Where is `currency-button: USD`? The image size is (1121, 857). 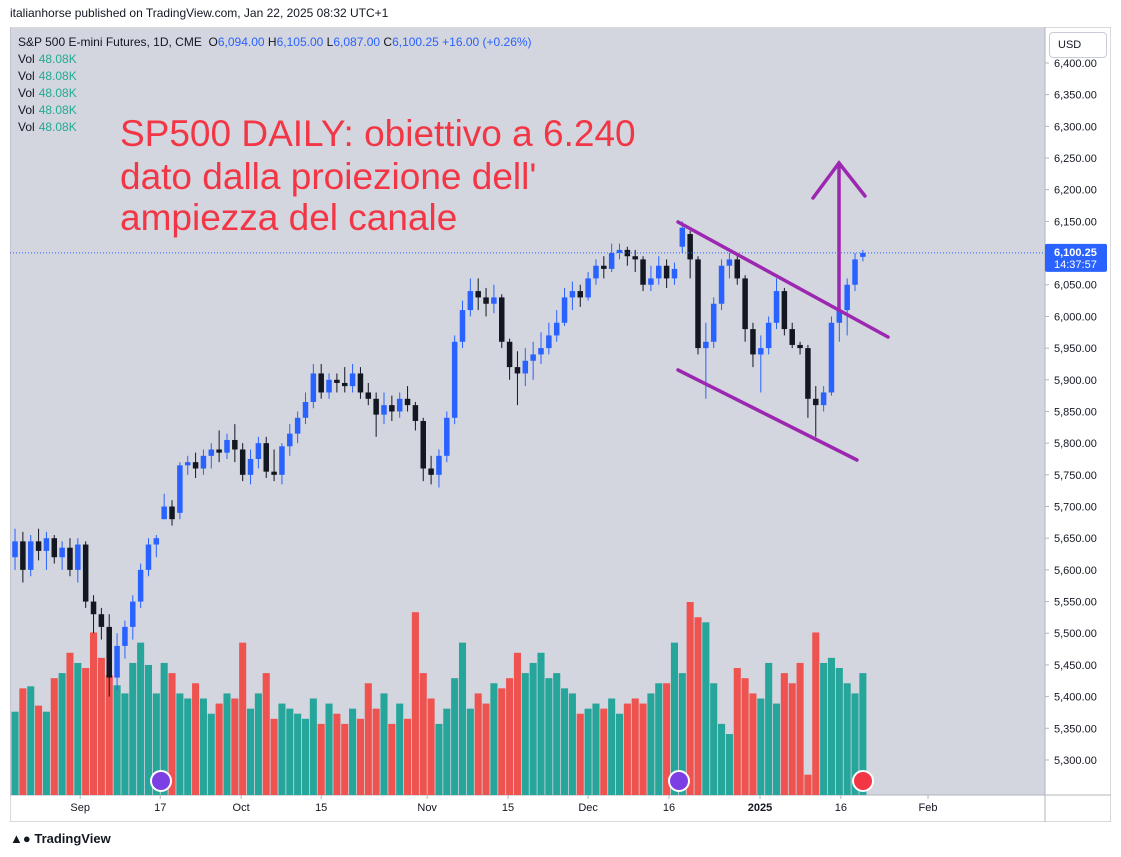 currency-button: USD is located at coordinates (1078, 45).